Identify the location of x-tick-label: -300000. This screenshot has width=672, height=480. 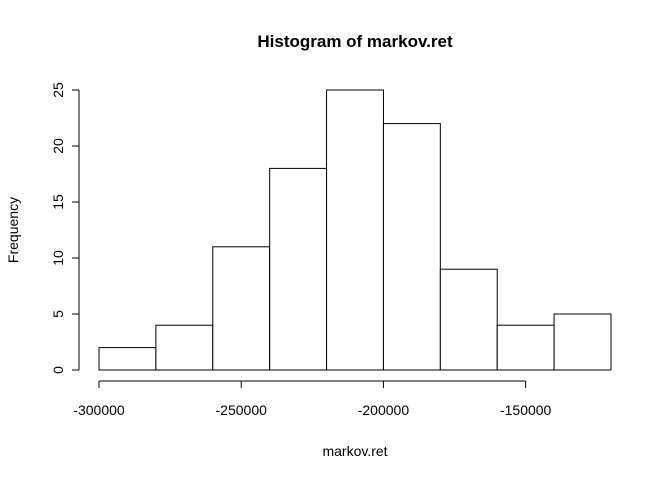
(99, 410).